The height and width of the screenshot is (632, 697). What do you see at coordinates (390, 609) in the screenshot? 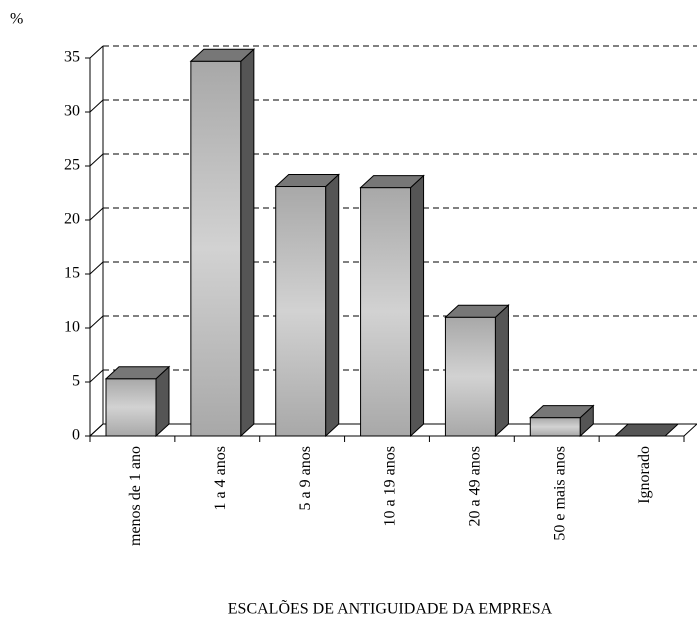
I see `x-axis-label: ESCALÕES DE ANTIGUIDADE DA EMPRESA` at bounding box center [390, 609].